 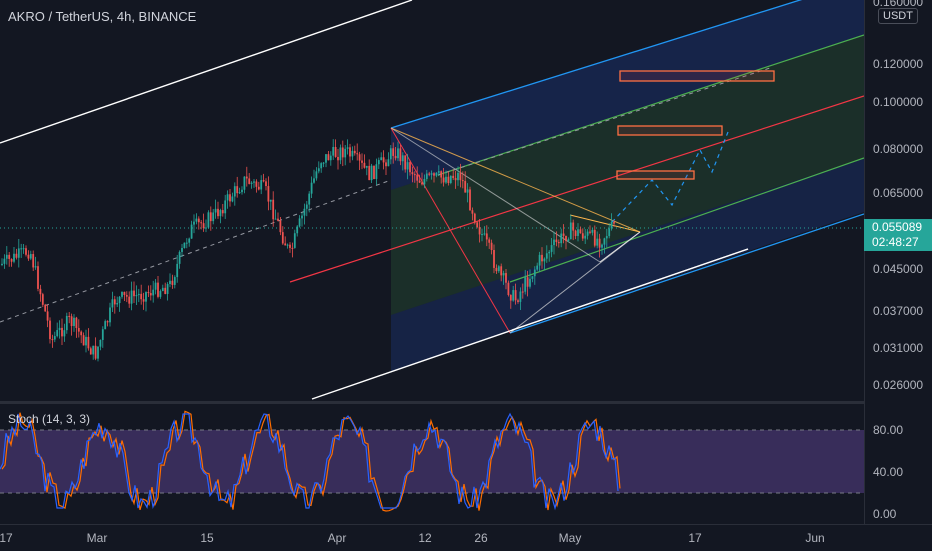 What do you see at coordinates (102, 16) in the screenshot?
I see `symbol-title: AKRO / TetherUS, 4h, BINANCE` at bounding box center [102, 16].